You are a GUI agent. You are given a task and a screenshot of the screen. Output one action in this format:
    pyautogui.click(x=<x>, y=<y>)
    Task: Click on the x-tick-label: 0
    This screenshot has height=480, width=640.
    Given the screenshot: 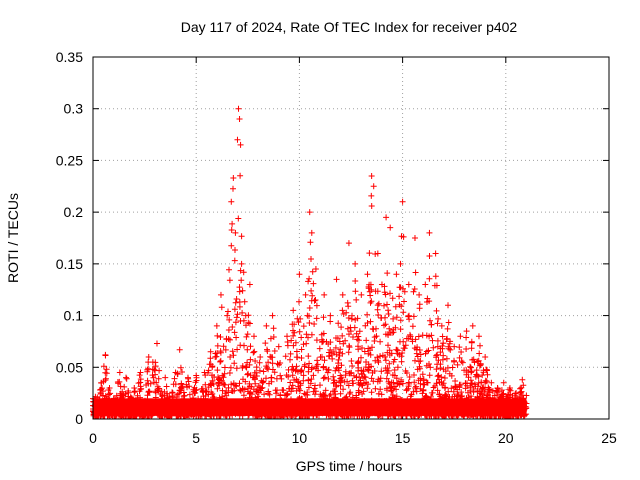 What is the action you would take?
    pyautogui.click(x=93, y=438)
    